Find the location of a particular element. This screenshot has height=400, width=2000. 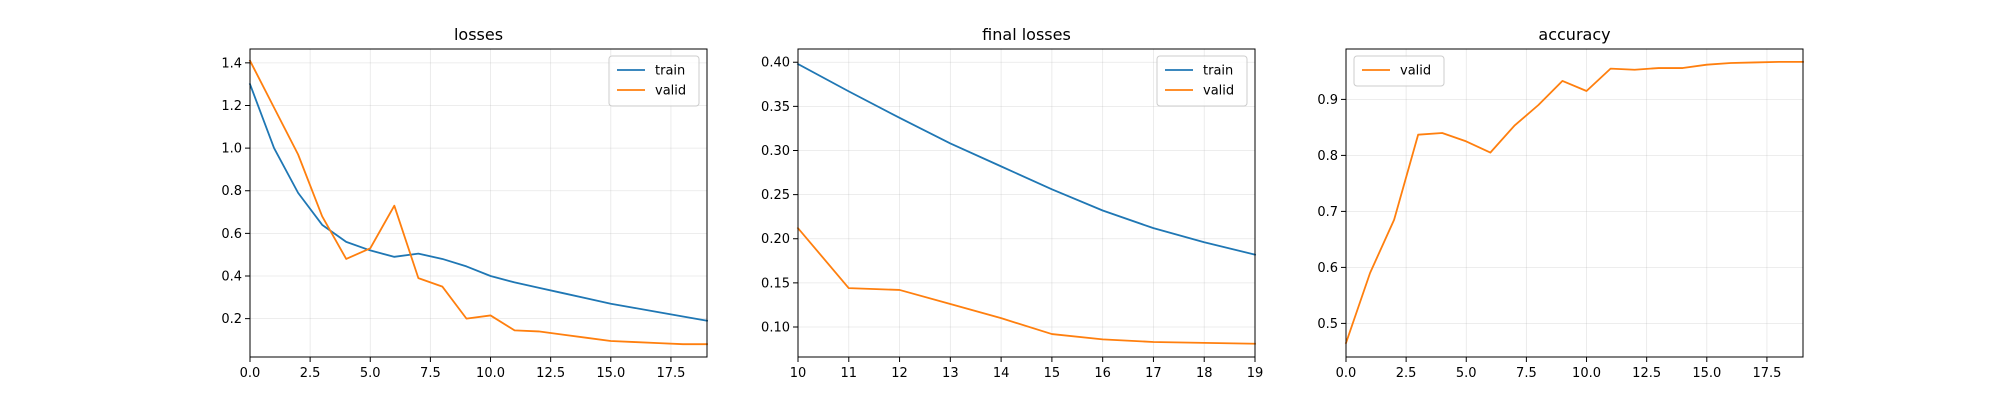

x-tick-label: 10 is located at coordinates (798, 373).